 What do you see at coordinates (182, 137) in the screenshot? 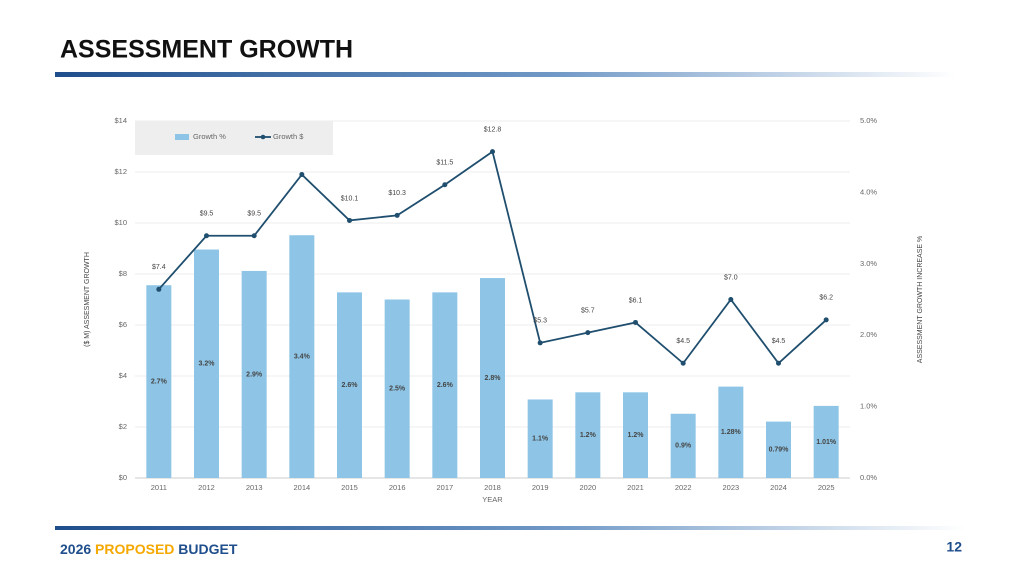
I see `legend-swatch` at bounding box center [182, 137].